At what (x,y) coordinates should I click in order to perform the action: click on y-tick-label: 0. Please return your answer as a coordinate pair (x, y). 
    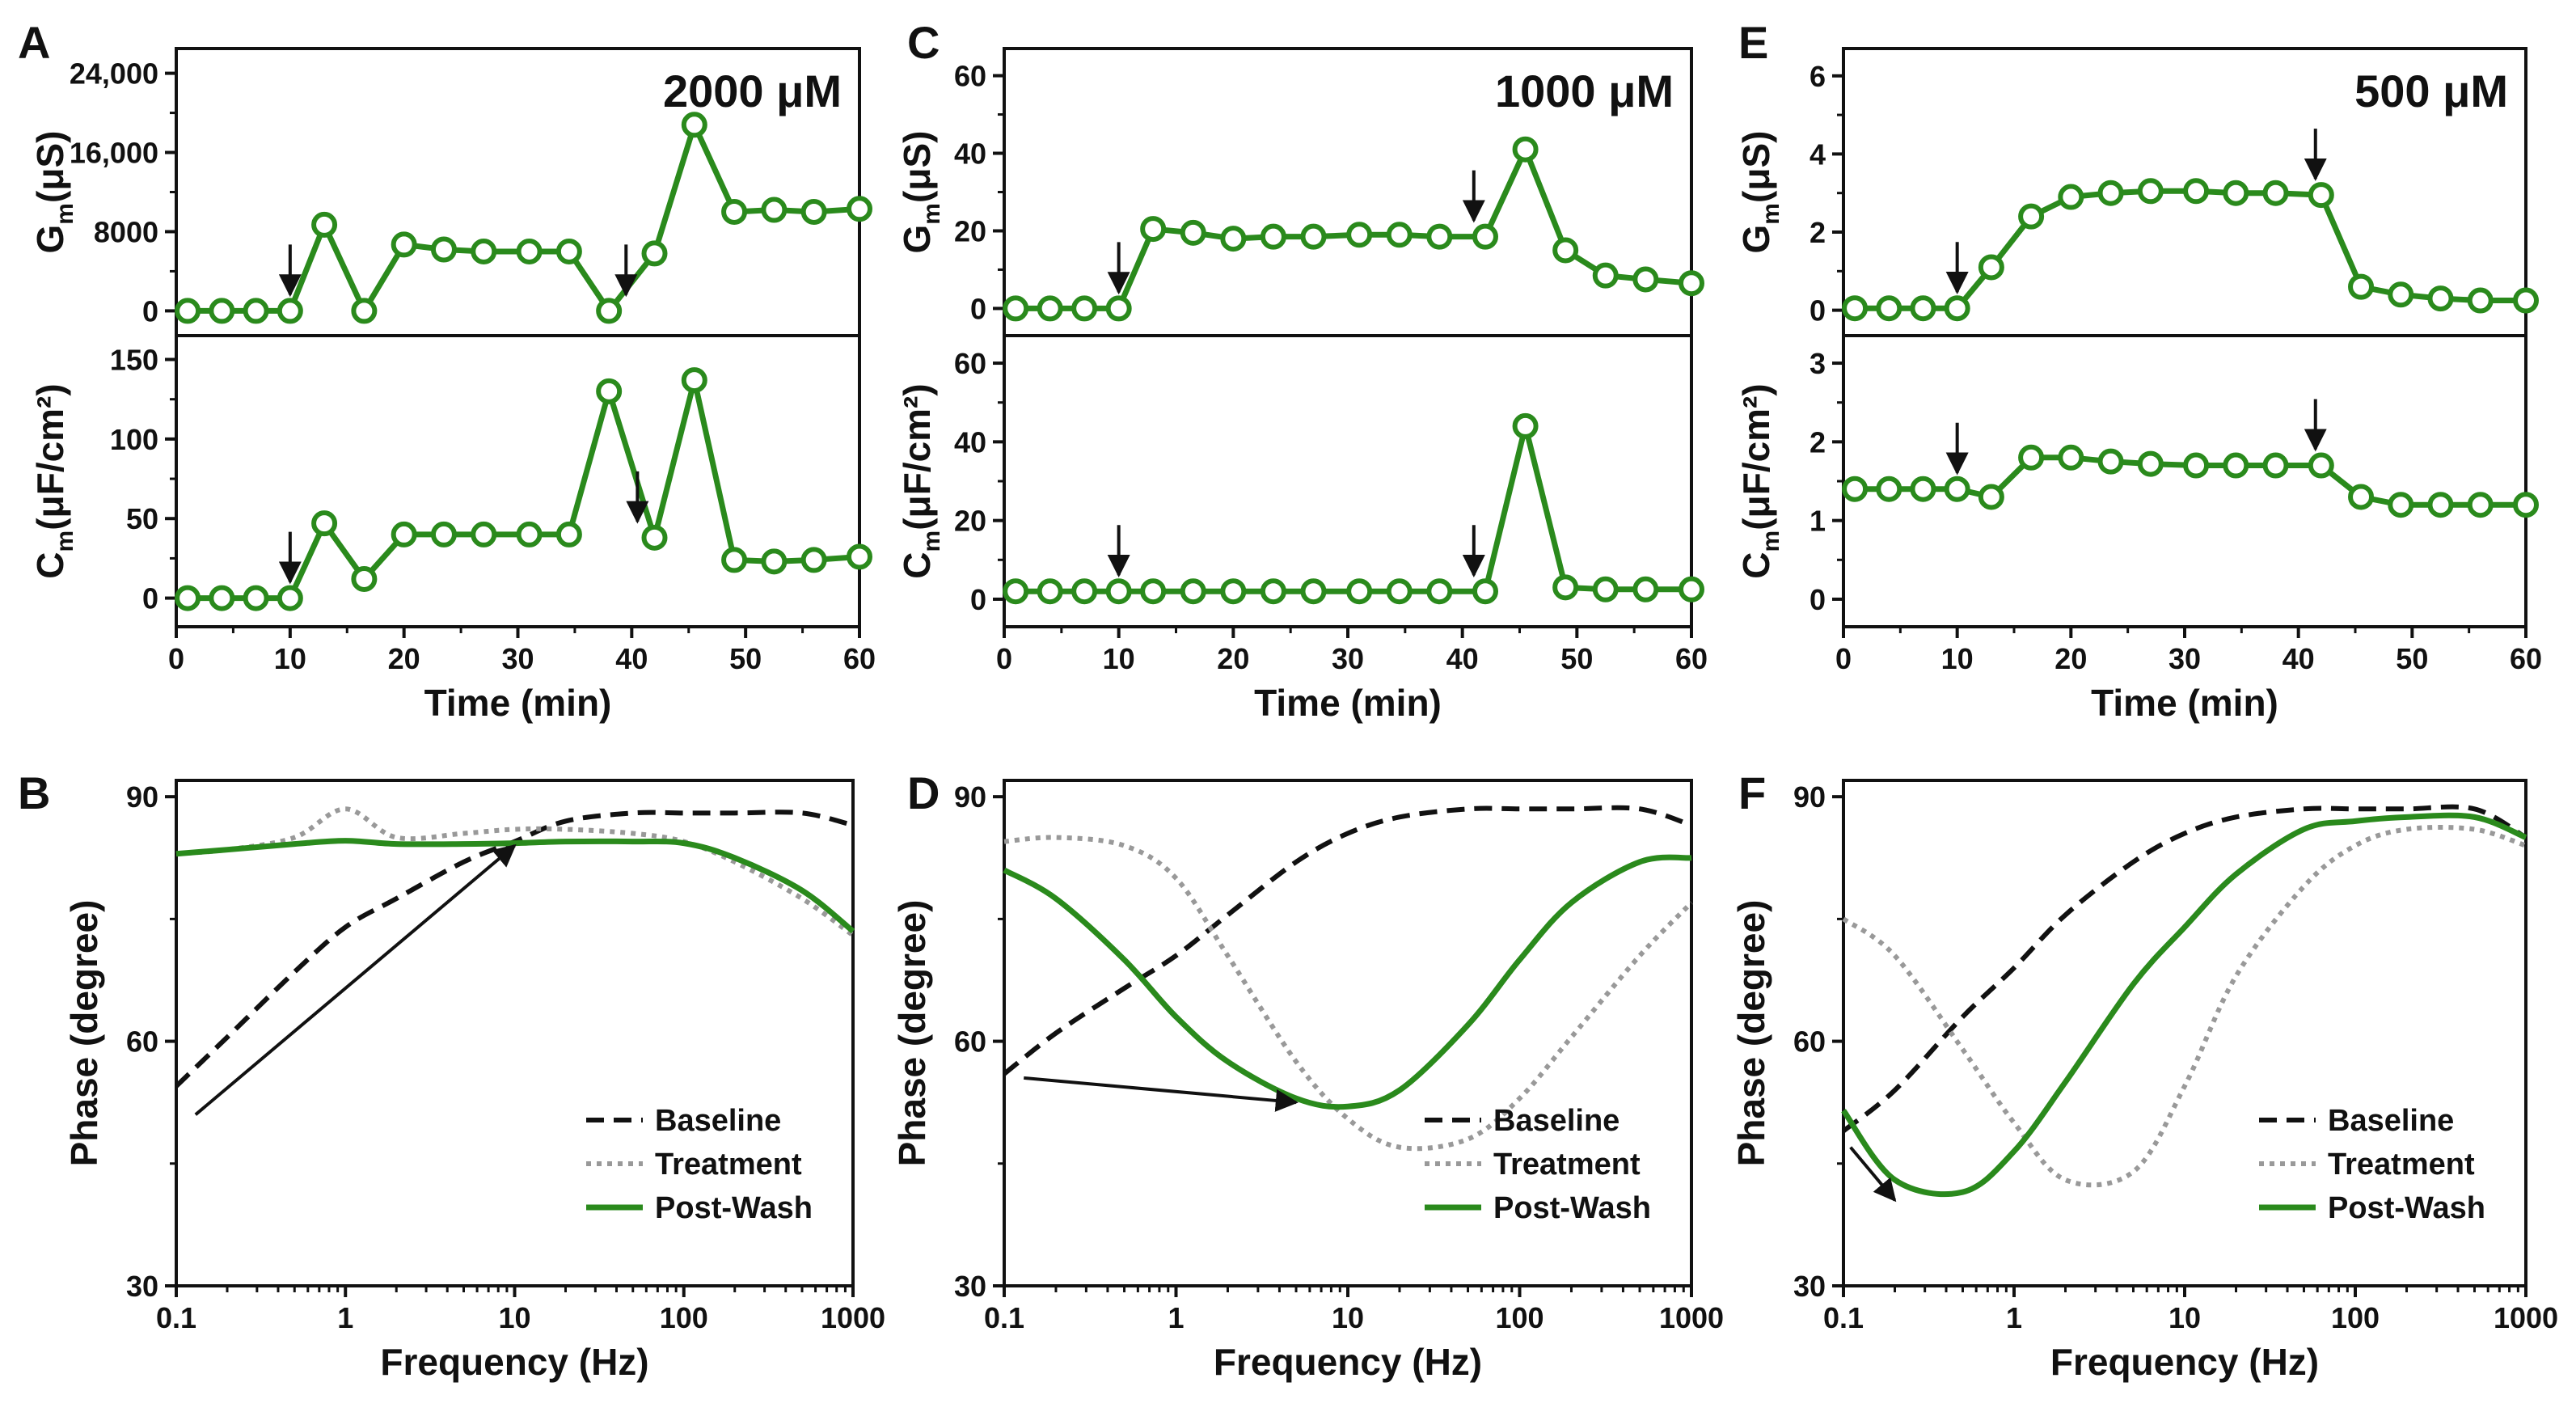
    Looking at the image, I should click on (1818, 311).